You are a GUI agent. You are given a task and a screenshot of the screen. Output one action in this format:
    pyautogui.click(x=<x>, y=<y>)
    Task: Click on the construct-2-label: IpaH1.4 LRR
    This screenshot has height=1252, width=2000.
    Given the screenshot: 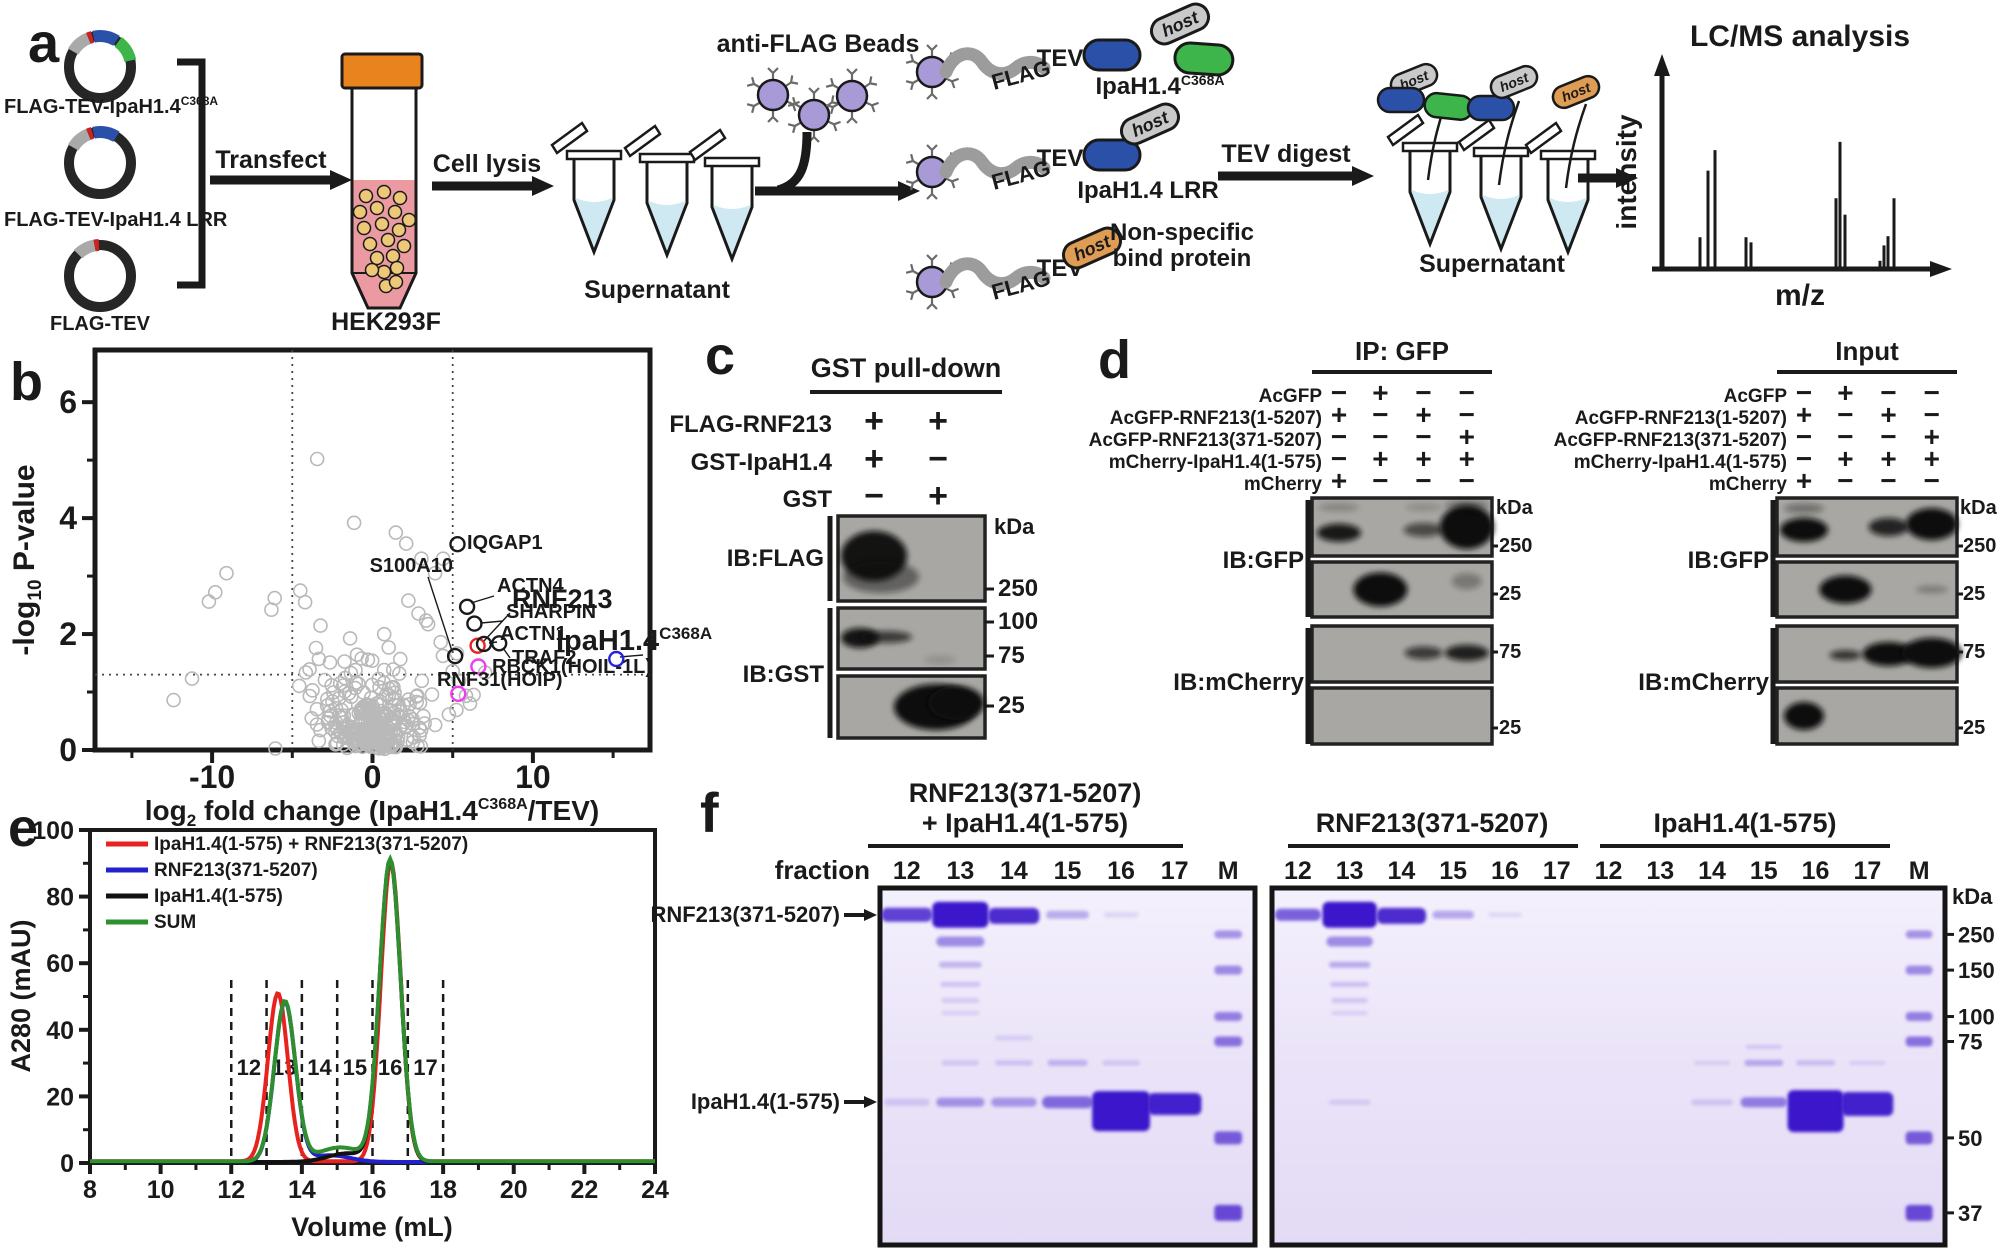 What is the action you would take?
    pyautogui.click(x=1147, y=190)
    